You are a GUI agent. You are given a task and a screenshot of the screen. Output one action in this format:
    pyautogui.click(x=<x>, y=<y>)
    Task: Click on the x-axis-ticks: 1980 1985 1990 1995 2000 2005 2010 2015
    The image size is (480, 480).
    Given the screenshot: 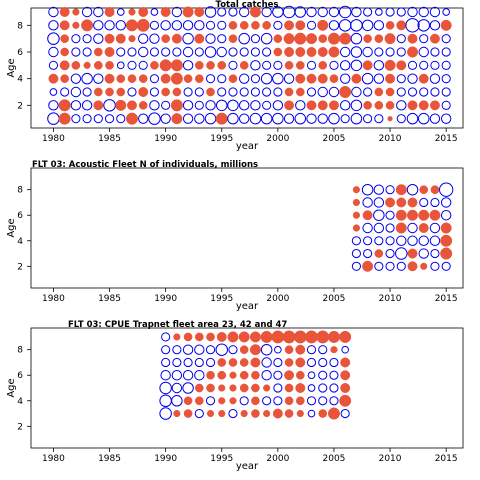 What is the action you would take?
    pyautogui.click(x=250, y=136)
    